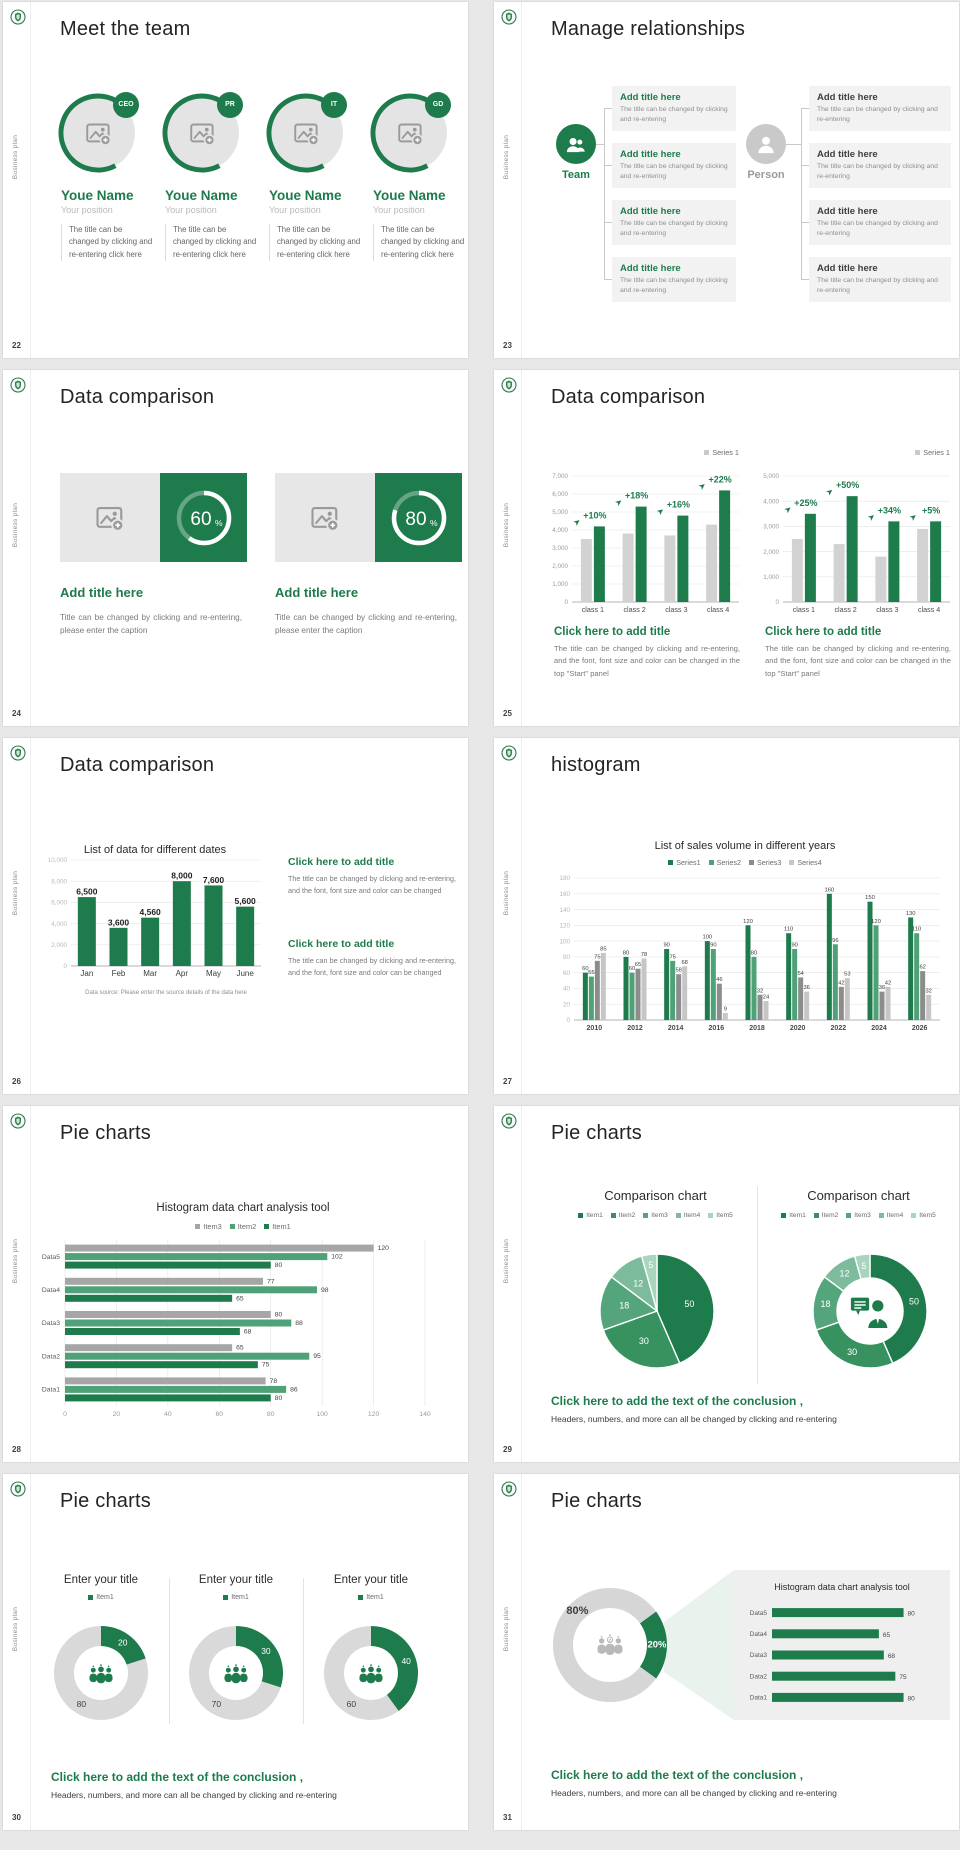  I want to click on chart-title: Enter your title, so click(101, 1580).